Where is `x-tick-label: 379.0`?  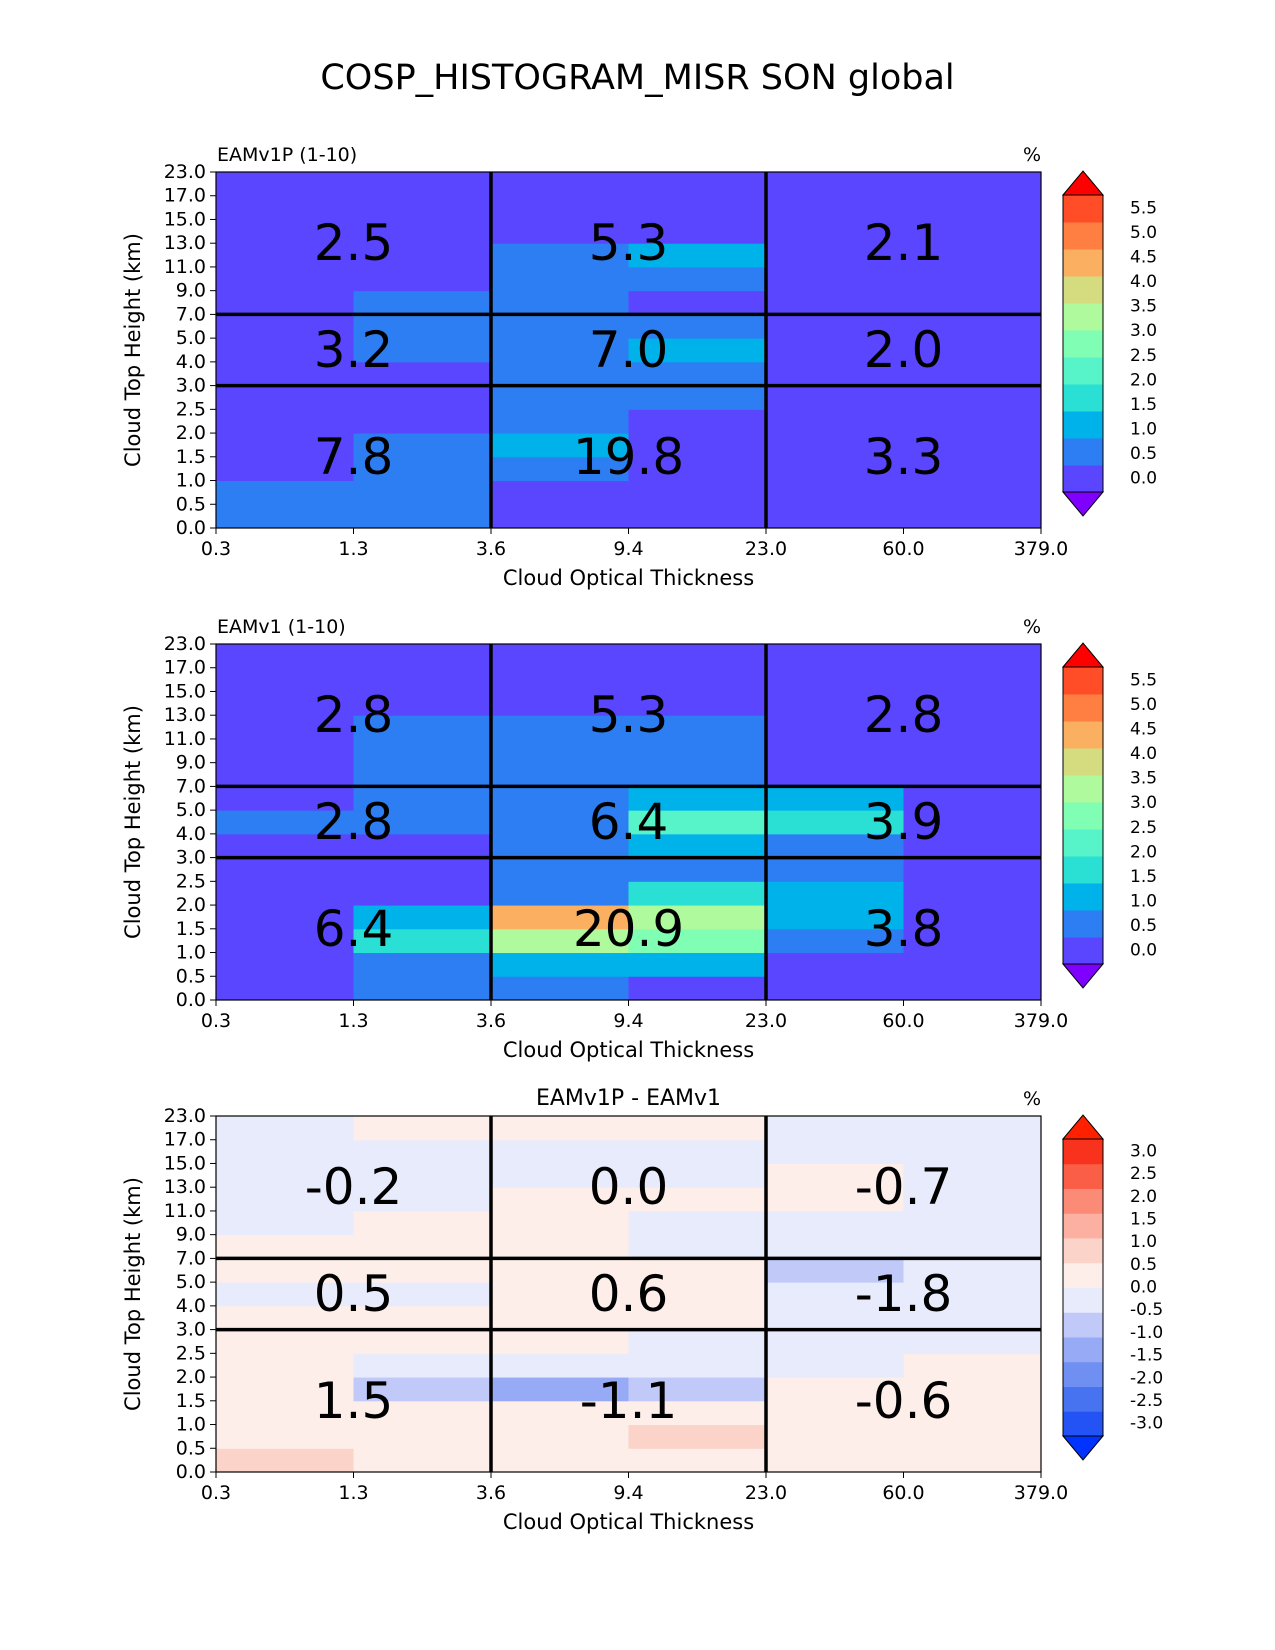
x-tick-label: 379.0 is located at coordinates (1041, 1493).